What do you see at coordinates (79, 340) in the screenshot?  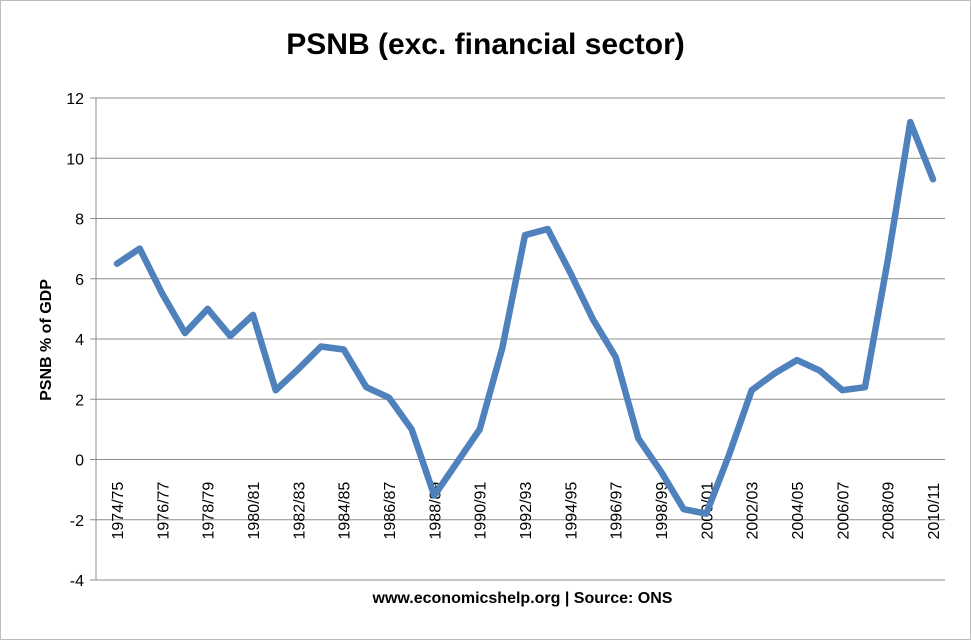 I see `y-tick-label: 4` at bounding box center [79, 340].